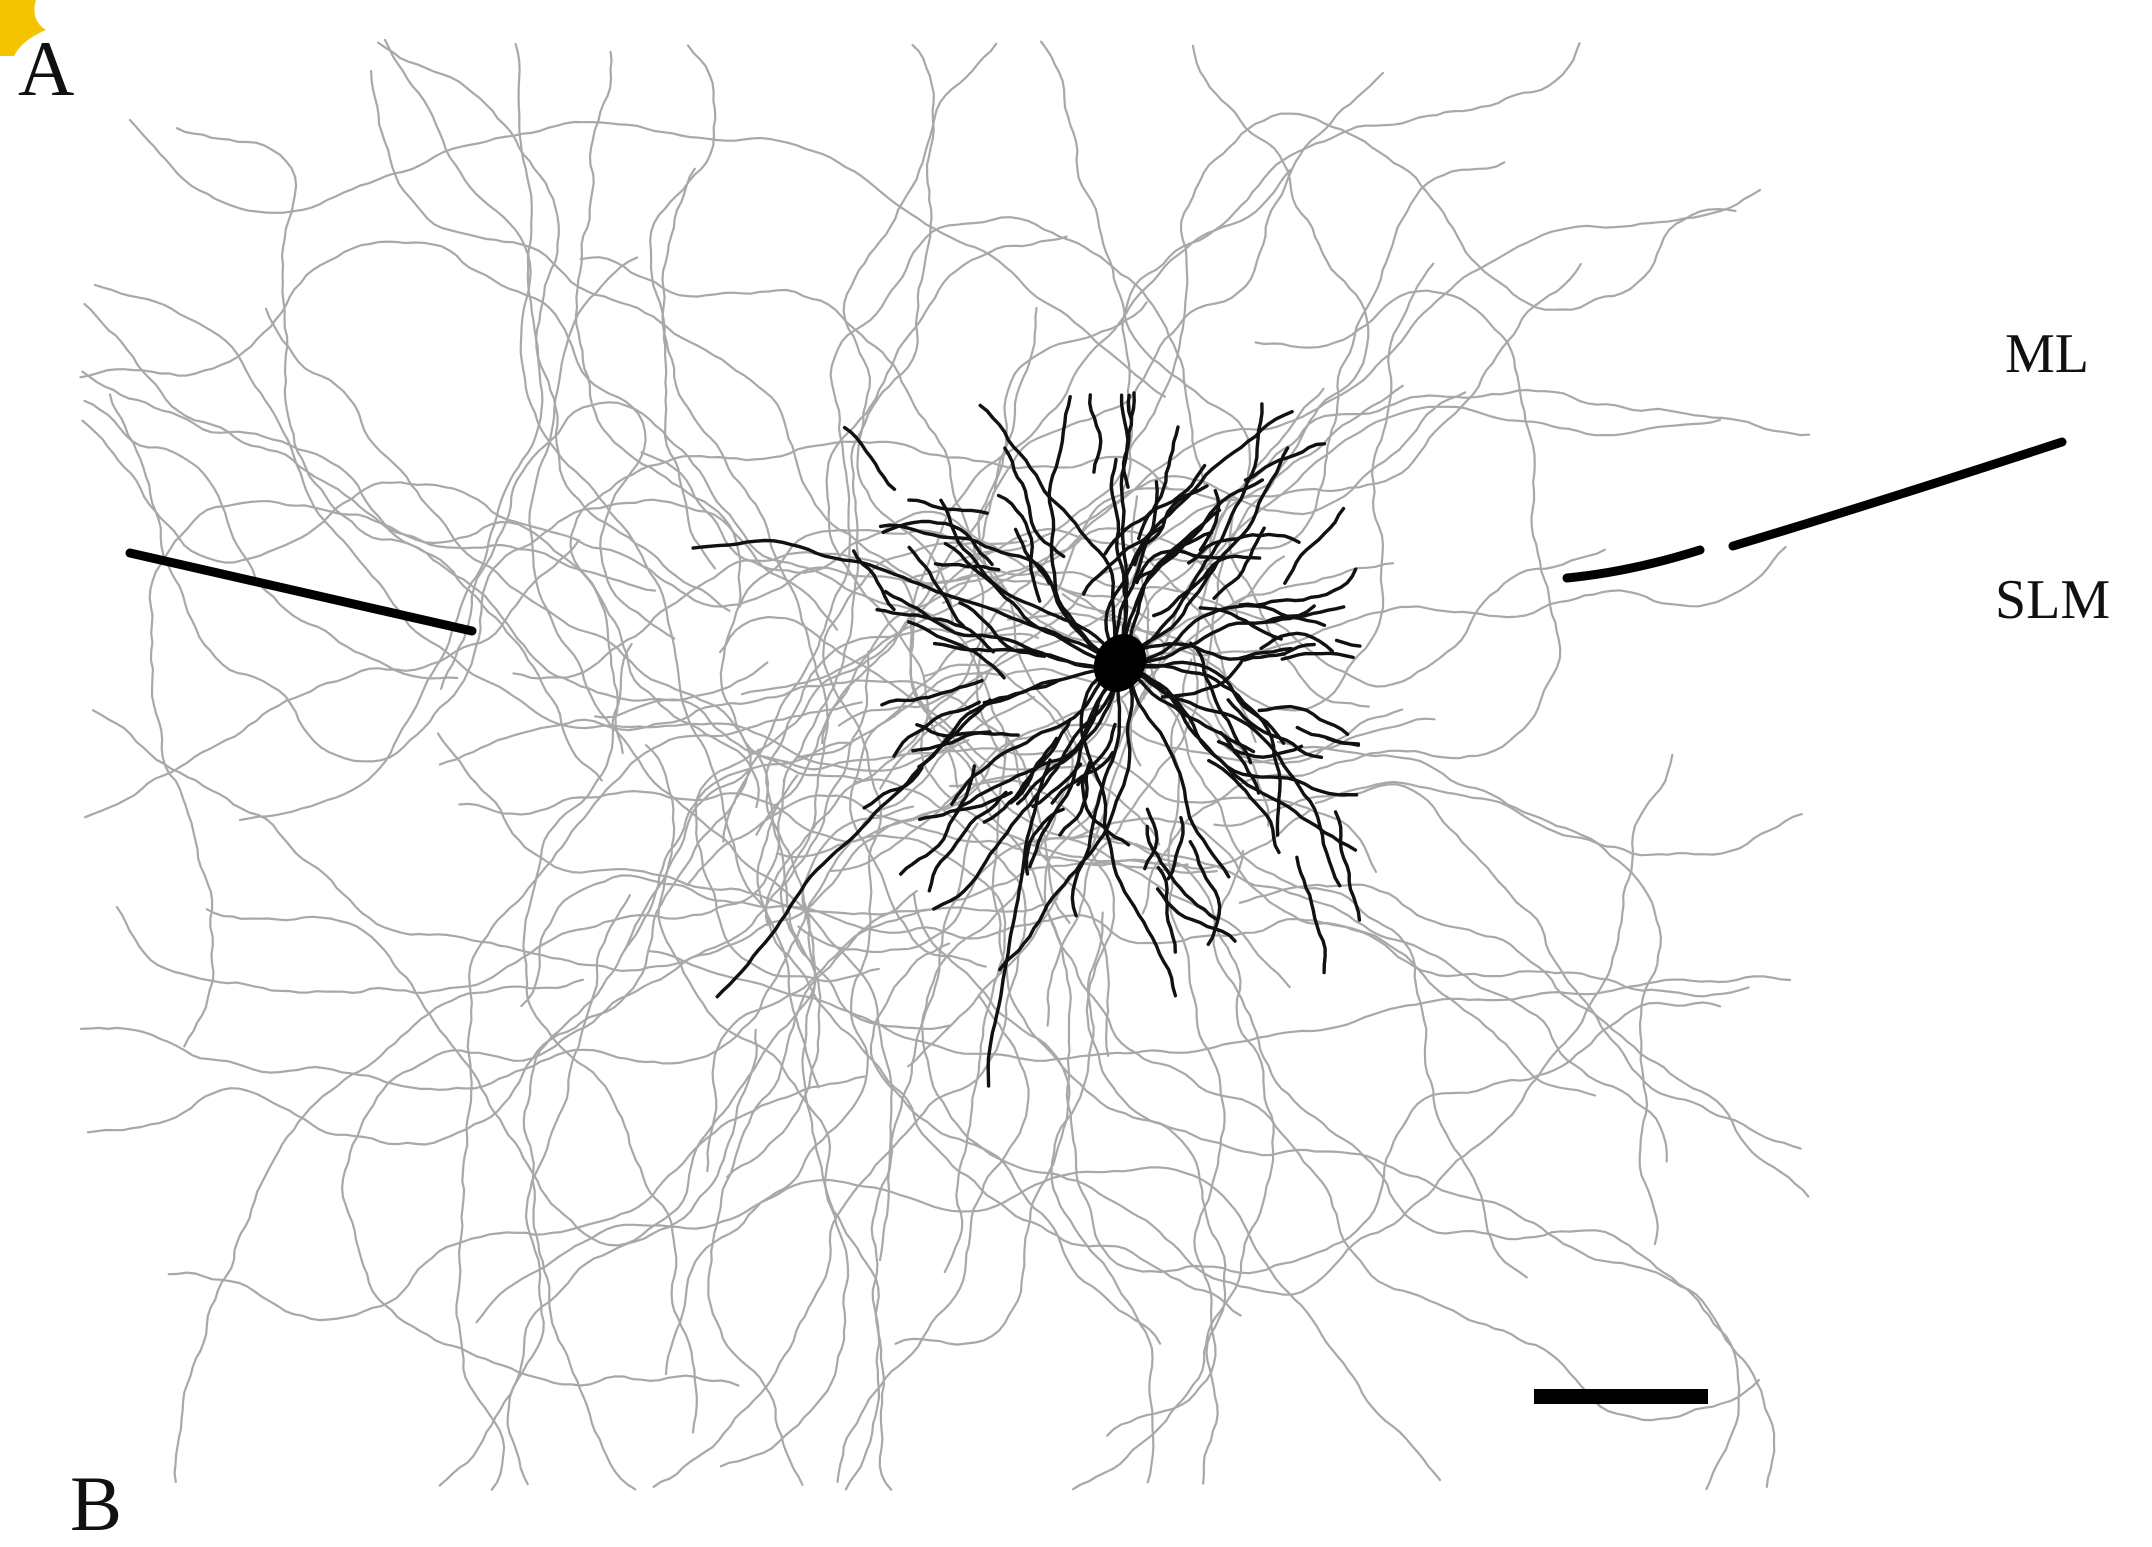 The width and height of the screenshot is (2152, 1547). What do you see at coordinates (1621, 1396) in the screenshot?
I see `scale-bar` at bounding box center [1621, 1396].